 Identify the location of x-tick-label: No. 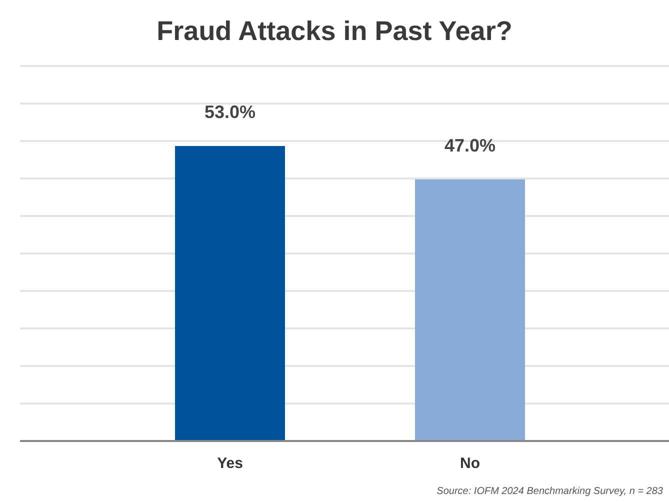
(470, 463).